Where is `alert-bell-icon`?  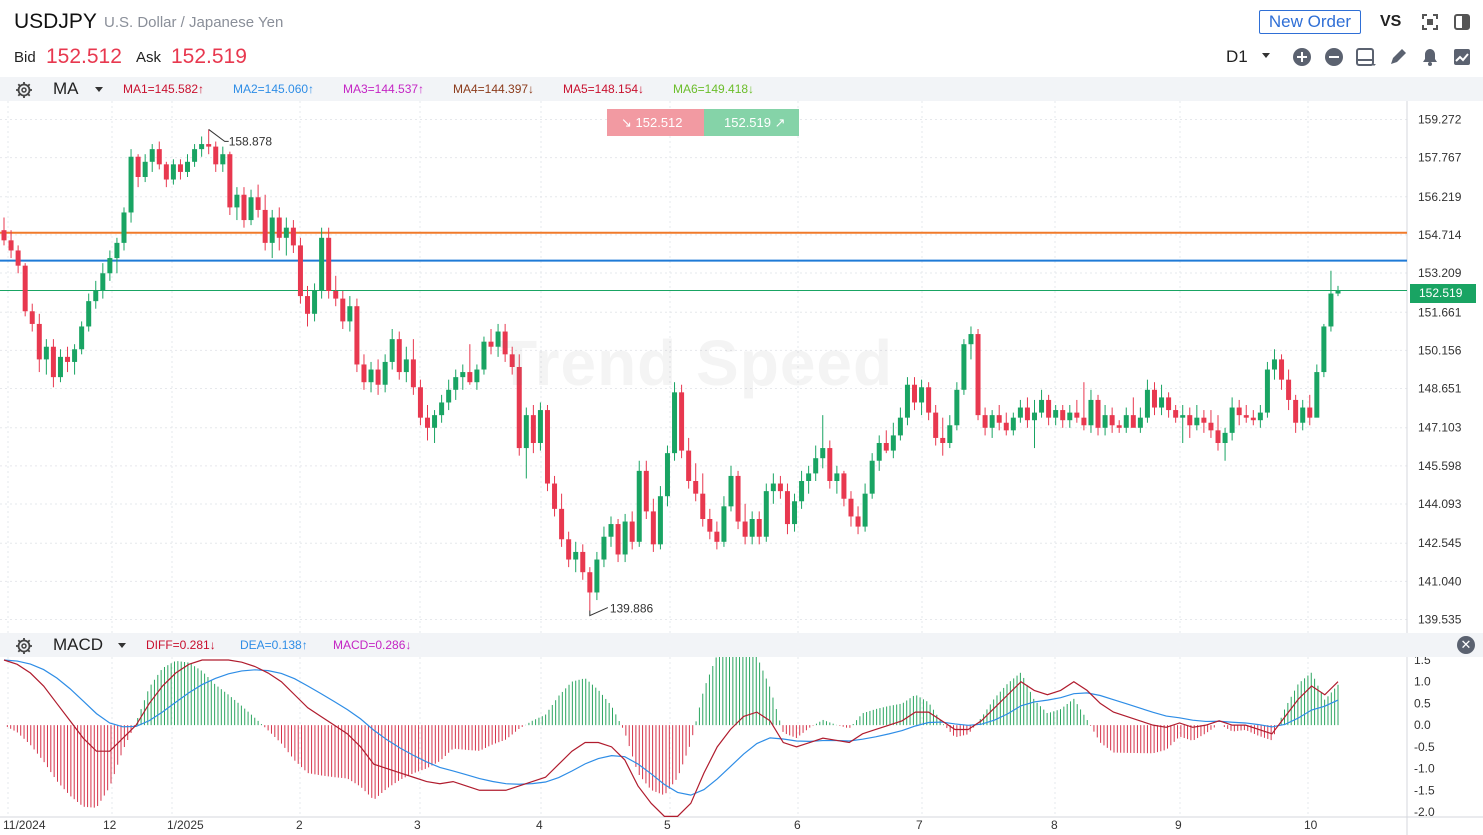
alert-bell-icon is located at coordinates (1430, 57).